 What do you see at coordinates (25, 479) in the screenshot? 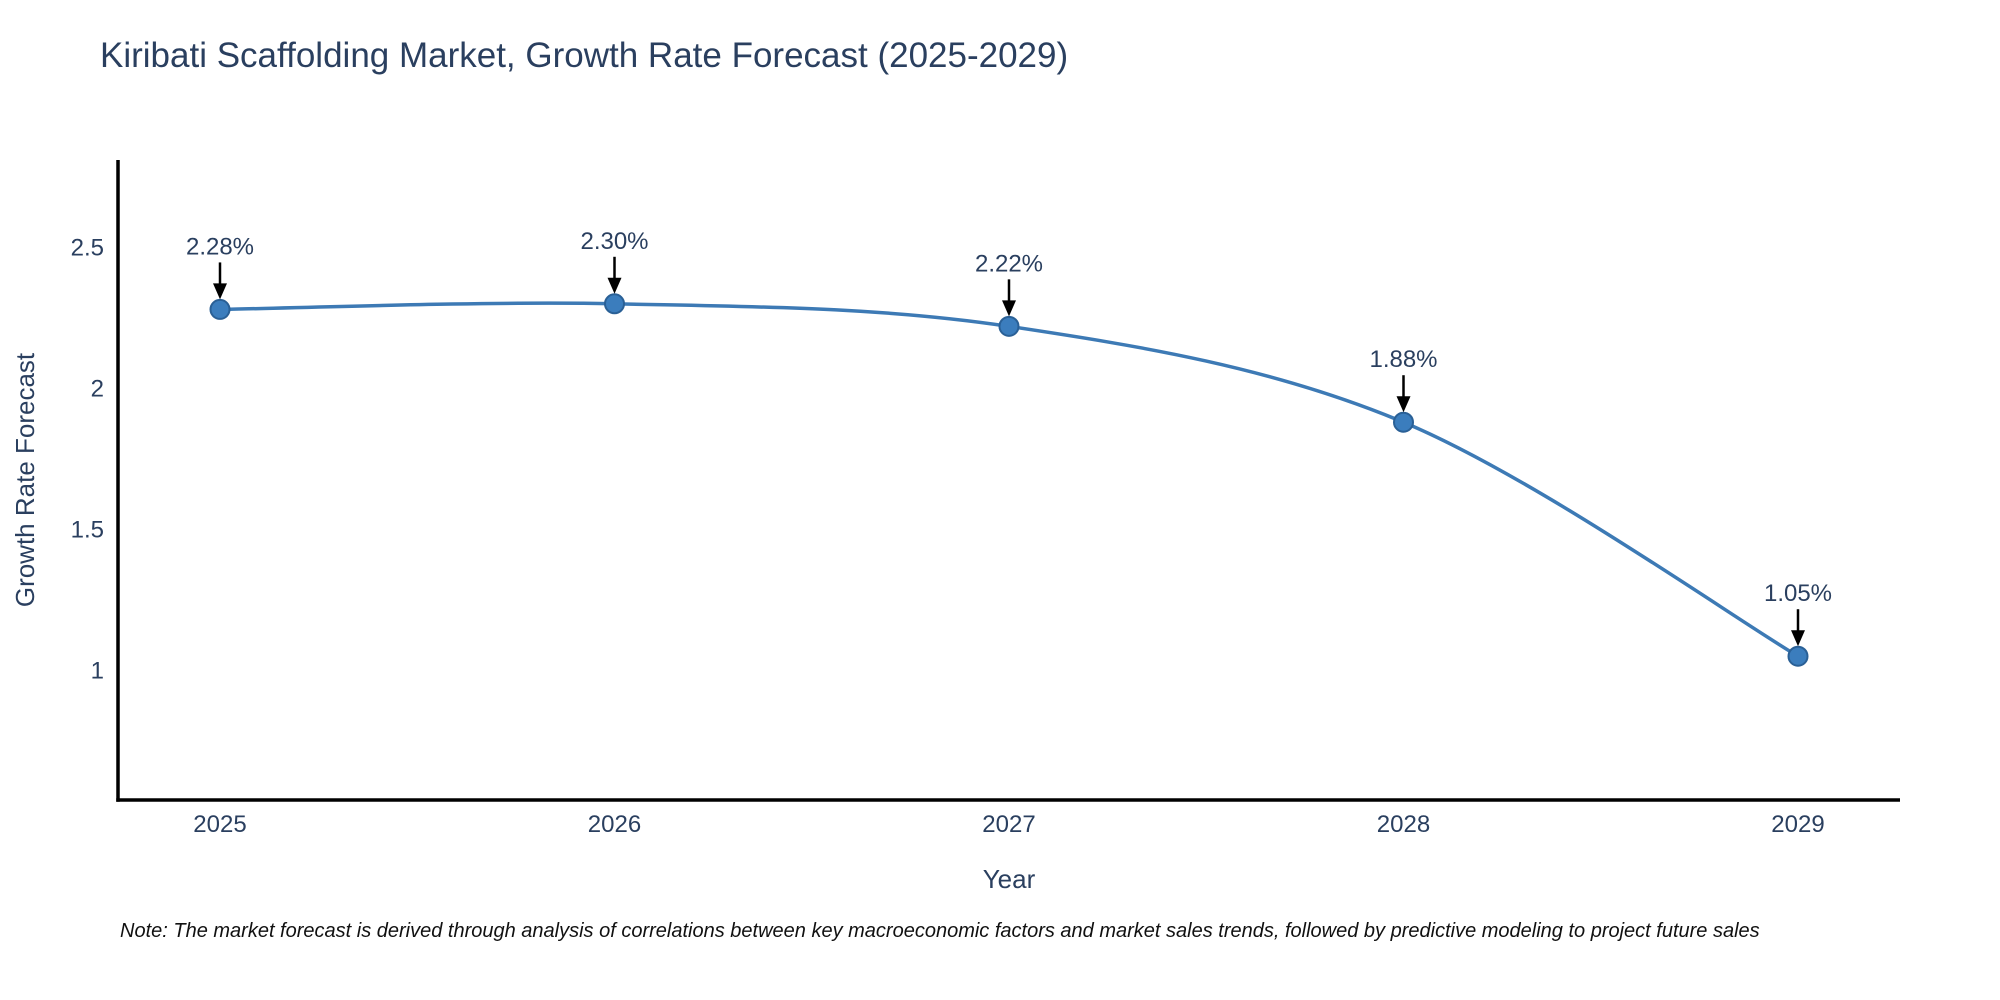
I see `y-axis-title: Growth Rate Forecast` at bounding box center [25, 479].